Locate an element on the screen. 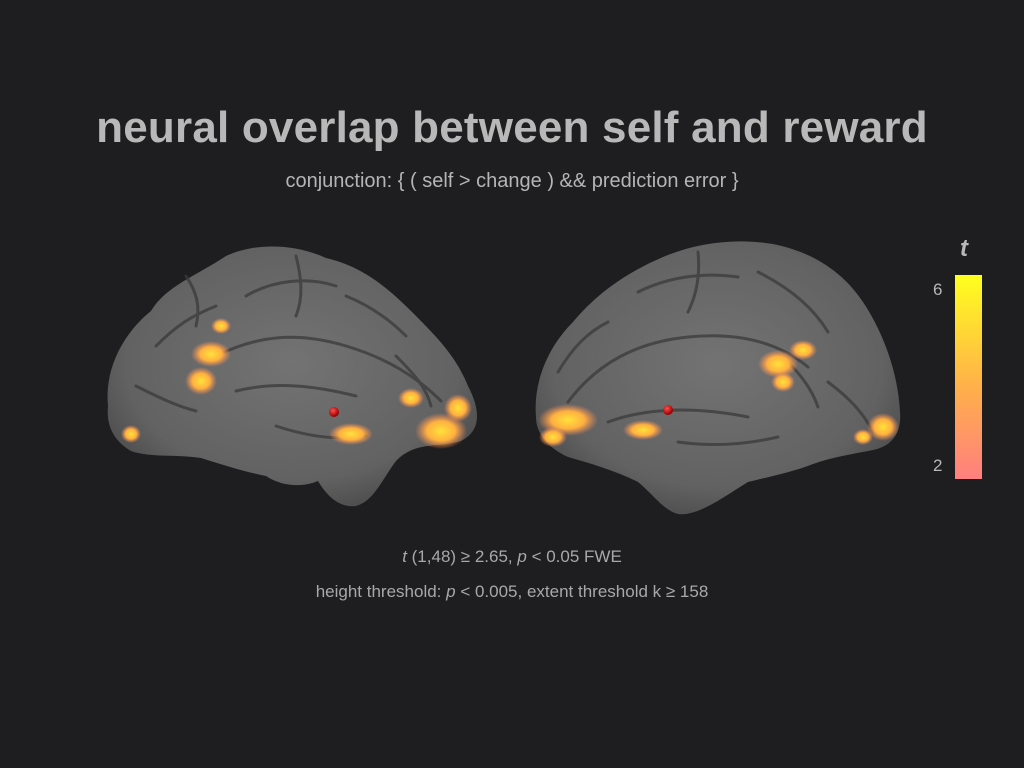 Image resolution: width=1024 pixels, height=768 pixels. stat-df-value: (1,48) ≥ 2.65, is located at coordinates (462, 556).